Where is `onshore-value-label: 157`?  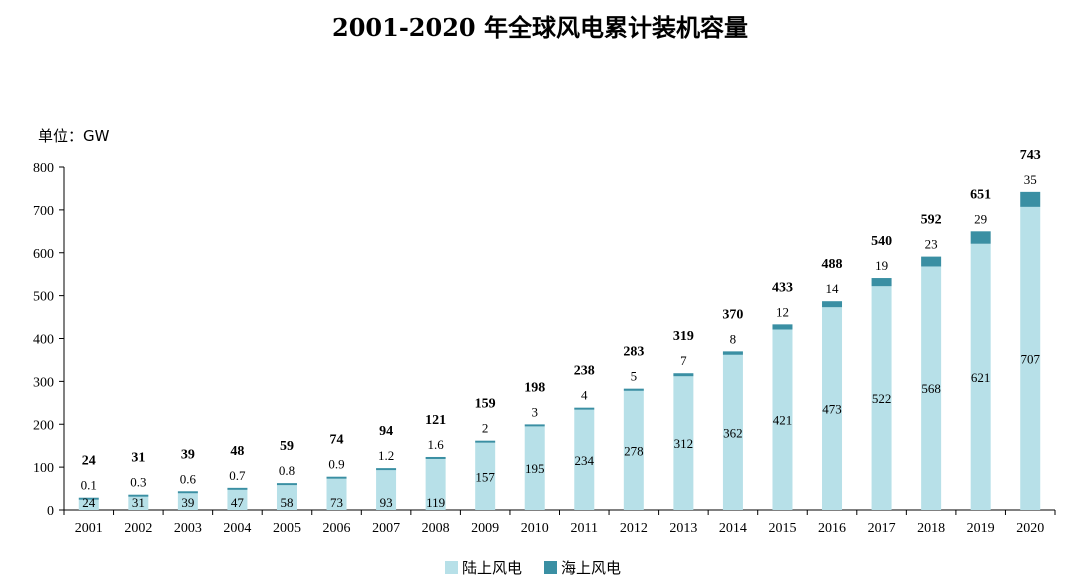
onshore-value-label: 157 is located at coordinates (485, 476).